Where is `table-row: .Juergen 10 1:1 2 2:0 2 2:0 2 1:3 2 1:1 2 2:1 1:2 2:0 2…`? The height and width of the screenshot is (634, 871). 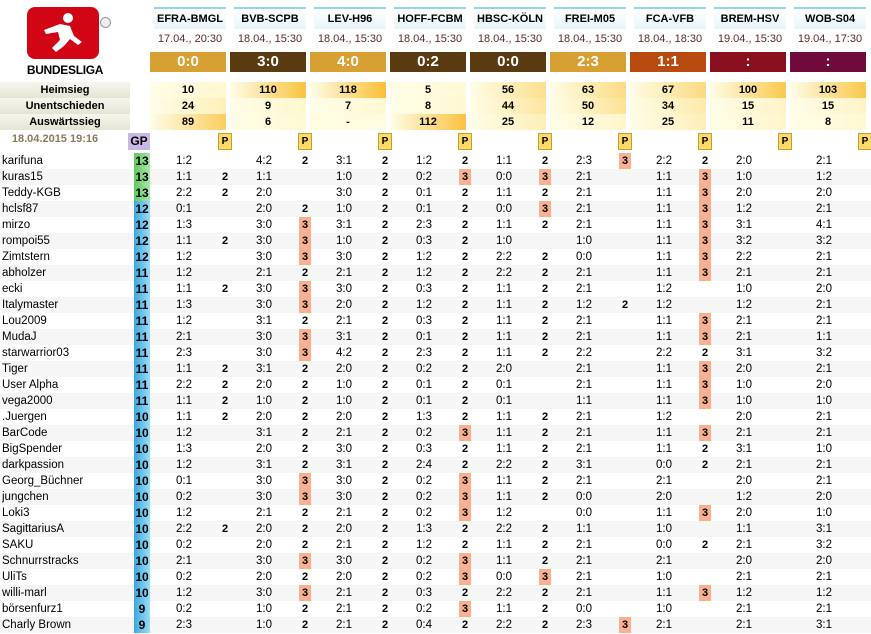 table-row: .Juergen 10 1:1 2 2:0 2 2:0 2 1:3 2 1:1 2 2:1 1:2 2:0 2… is located at coordinates (435, 417).